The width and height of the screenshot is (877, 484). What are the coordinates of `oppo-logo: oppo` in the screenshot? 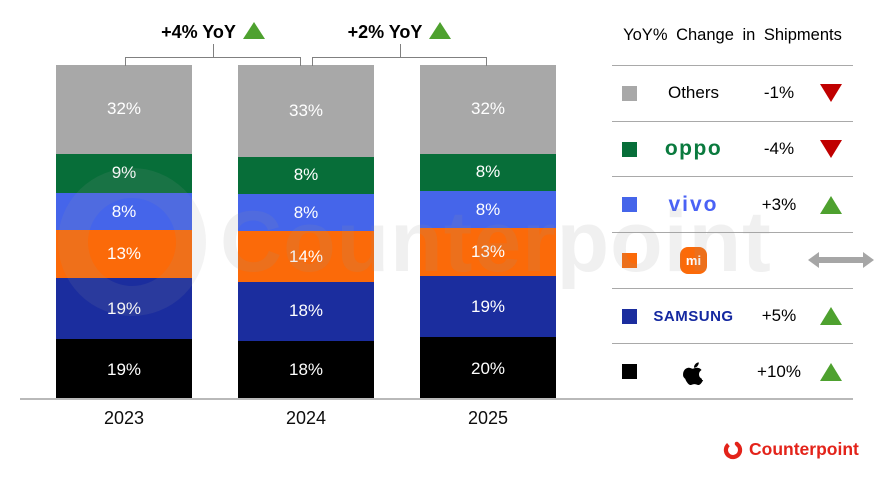 It's located at (693, 148).